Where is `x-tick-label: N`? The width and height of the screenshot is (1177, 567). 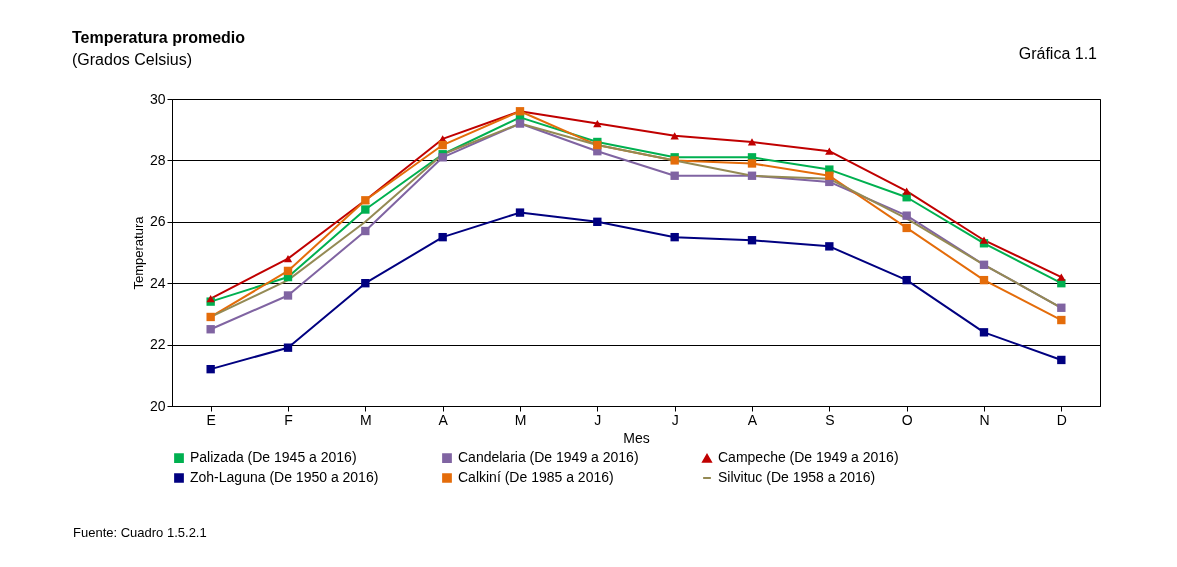 x-tick-label: N is located at coordinates (984, 419).